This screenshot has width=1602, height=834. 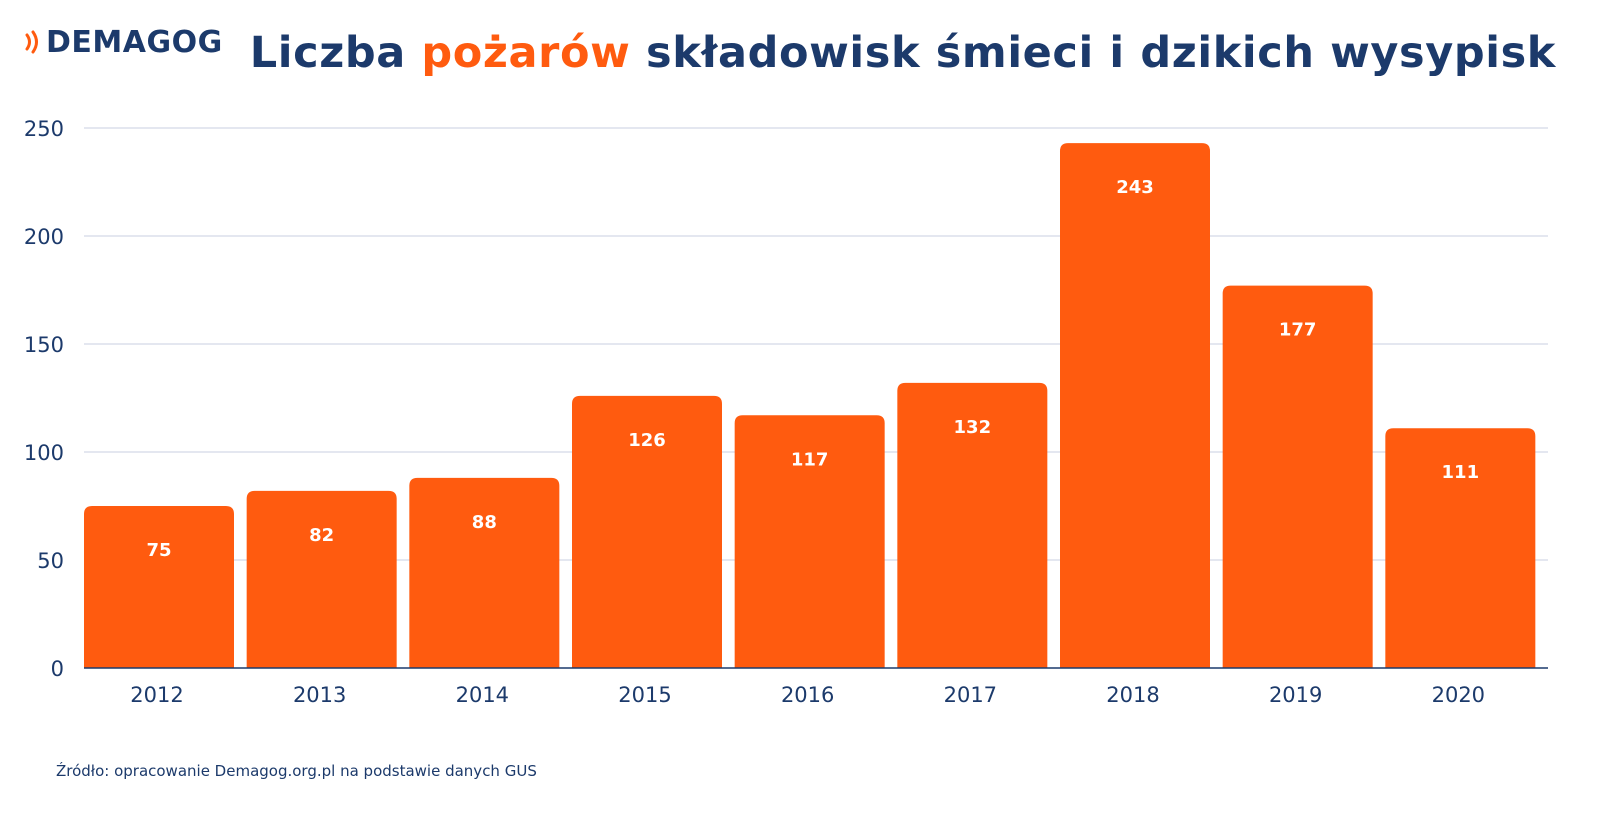 What do you see at coordinates (482, 695) in the screenshot?
I see `x-tick-label: 2014` at bounding box center [482, 695].